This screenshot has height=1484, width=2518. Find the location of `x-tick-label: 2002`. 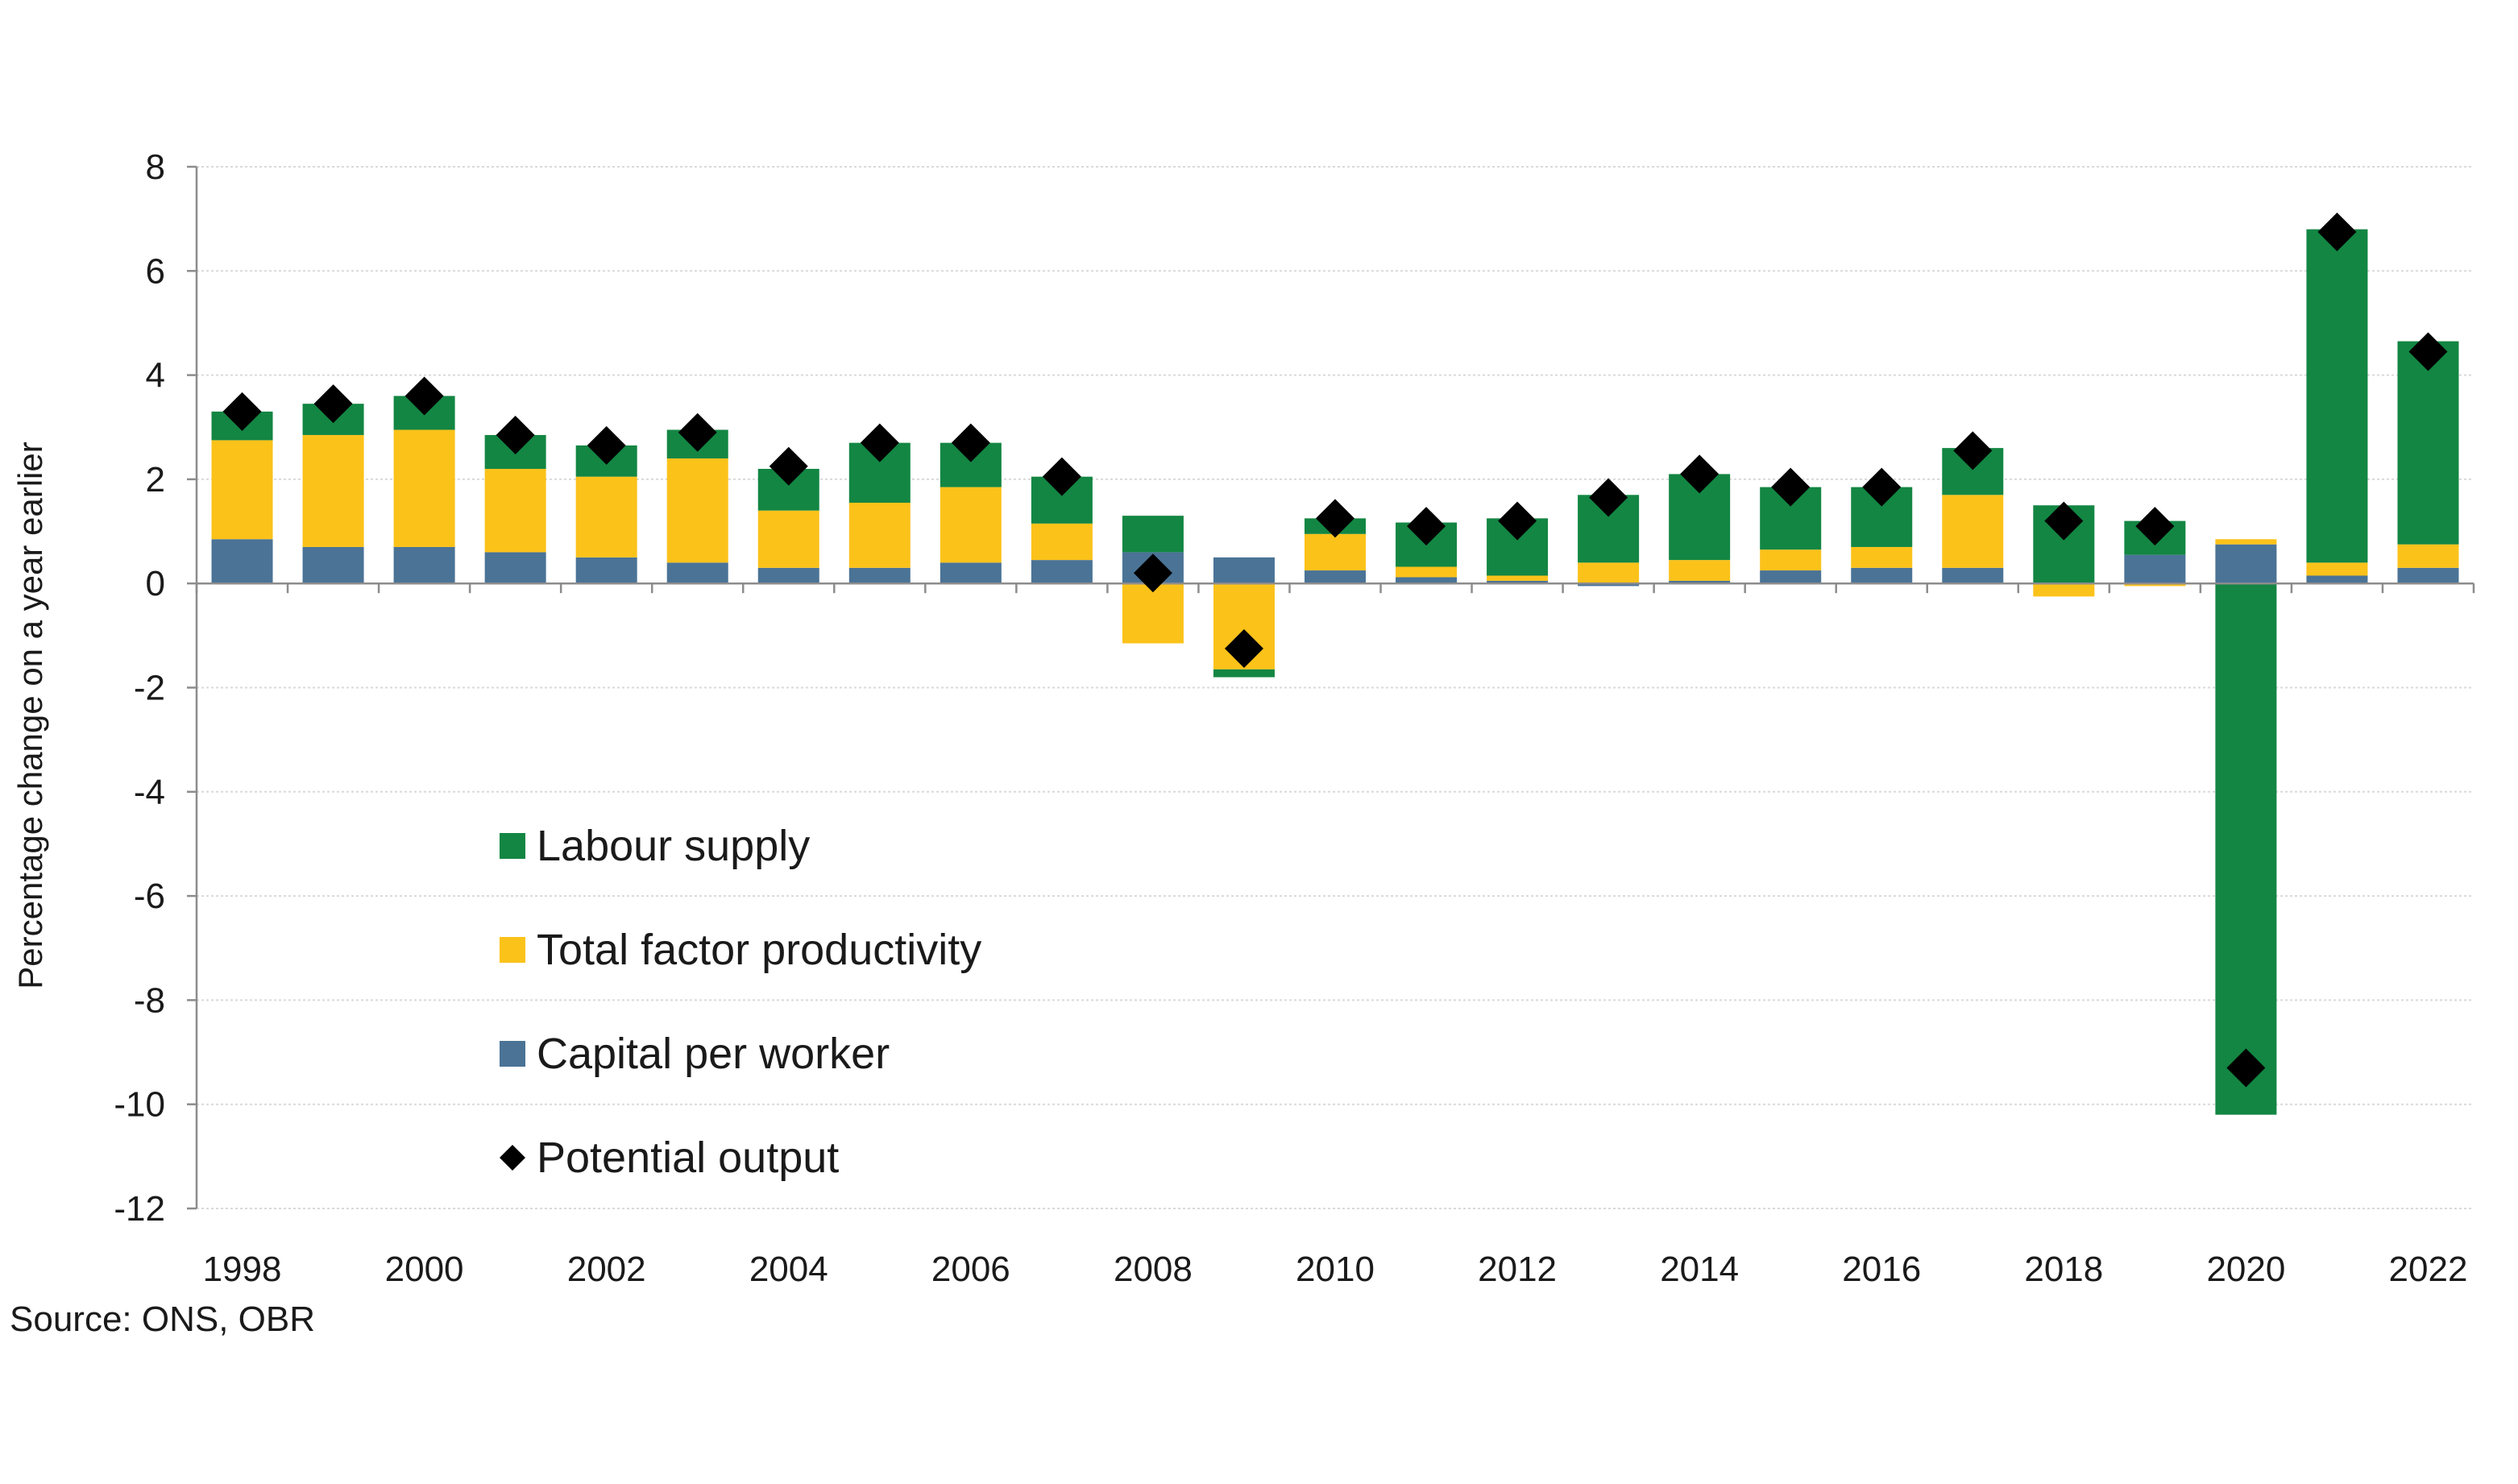

x-tick-label: 2002 is located at coordinates (606, 1269).